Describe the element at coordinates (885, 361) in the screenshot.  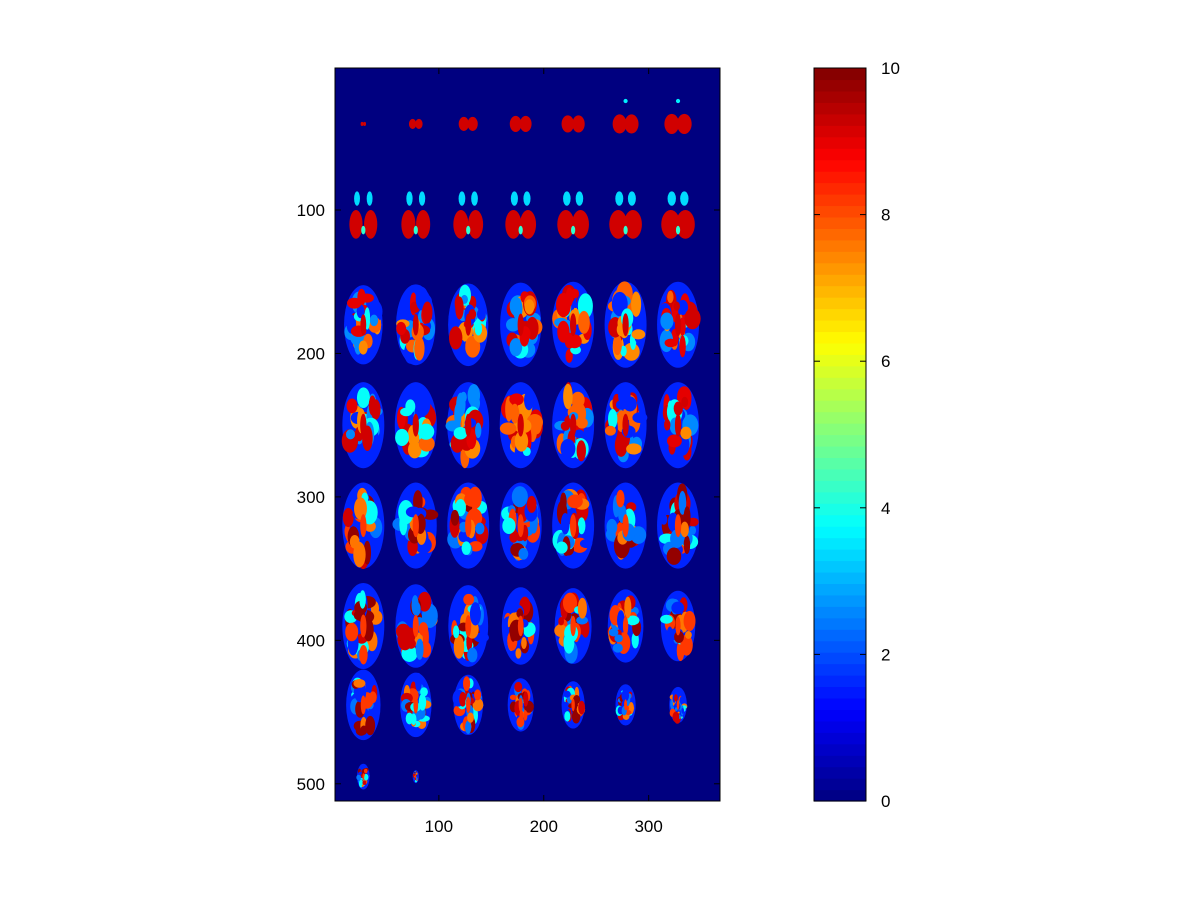
I see `colorbar-tick-label: 6` at that location.